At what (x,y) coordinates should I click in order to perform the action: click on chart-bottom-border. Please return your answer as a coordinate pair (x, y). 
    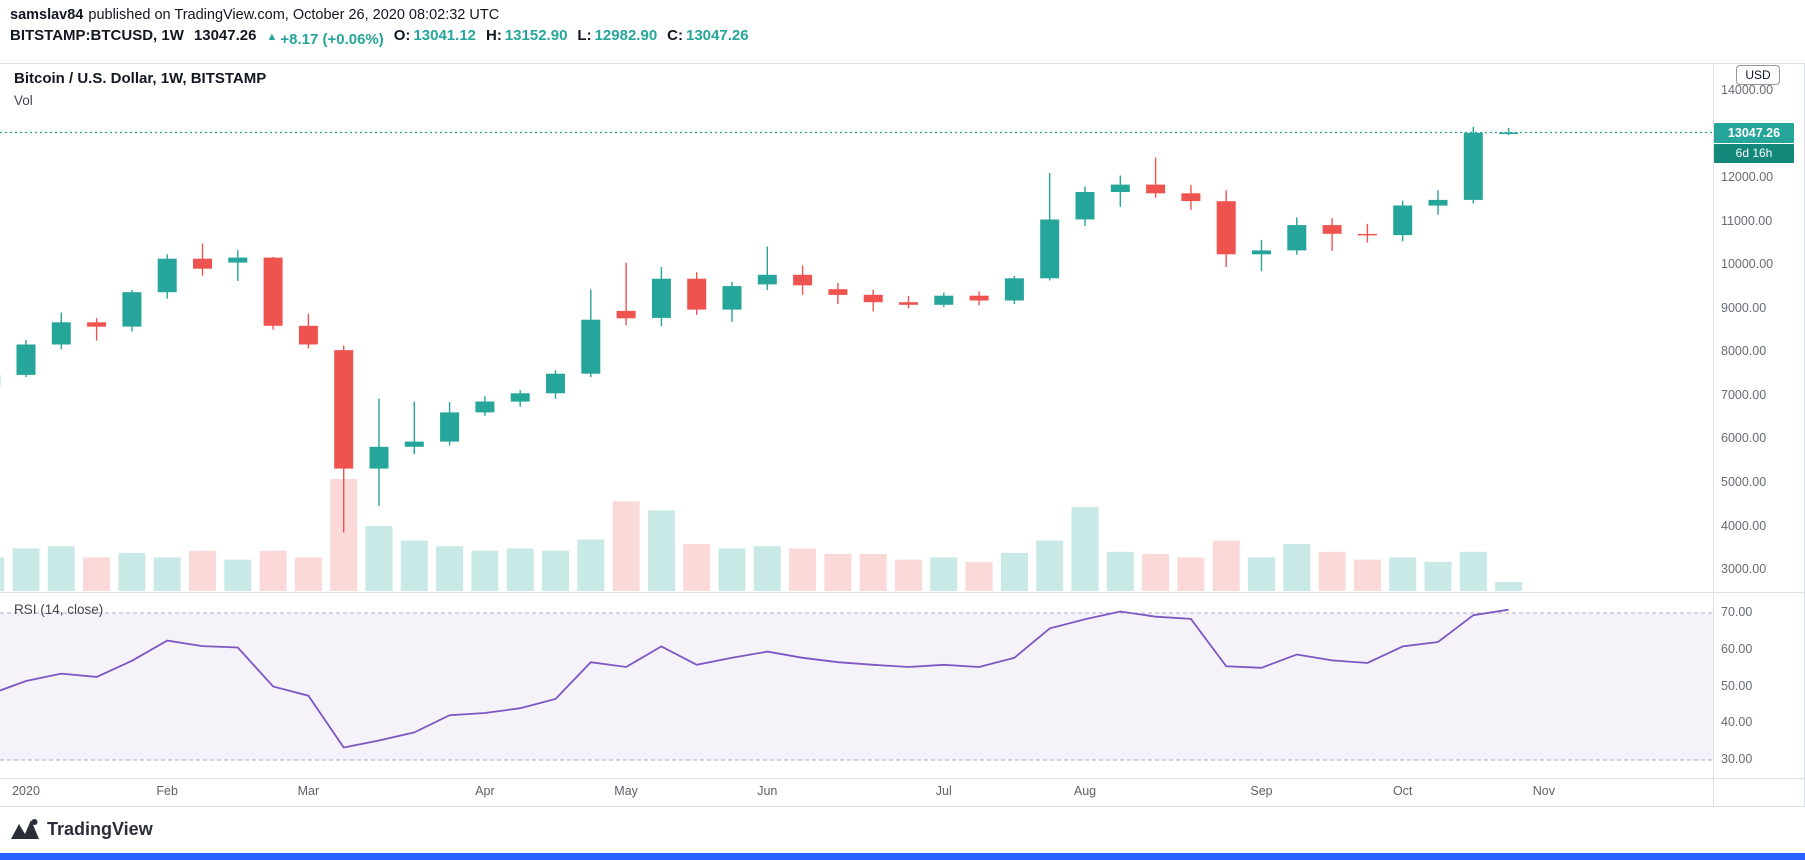
    Looking at the image, I should click on (902, 806).